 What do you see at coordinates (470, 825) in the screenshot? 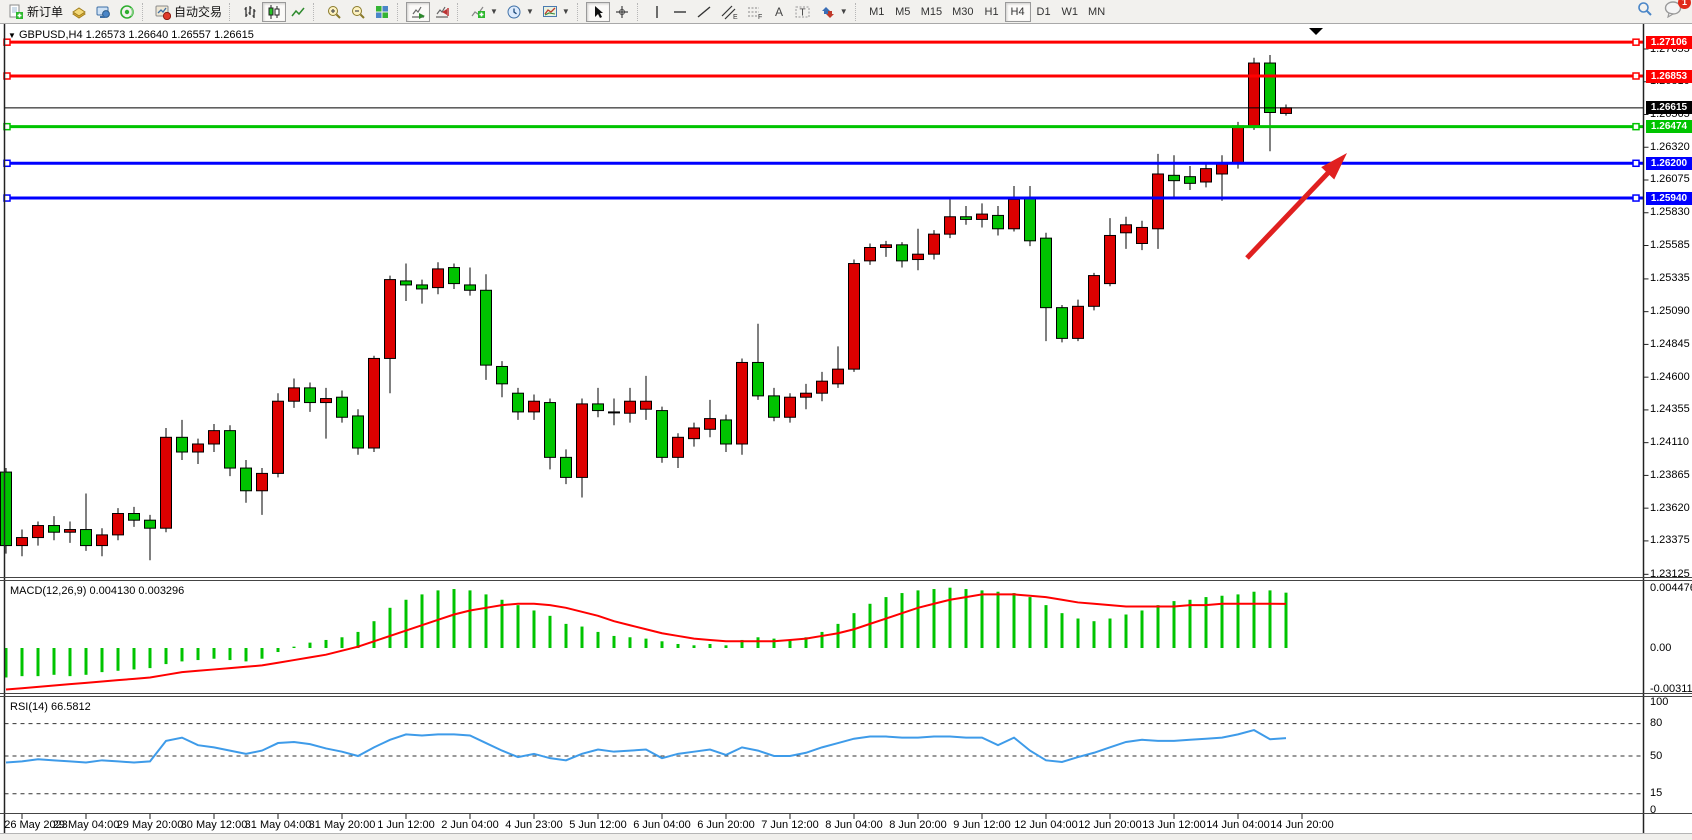
I see `time-tick-label: 2 Jun 04:00` at bounding box center [470, 825].